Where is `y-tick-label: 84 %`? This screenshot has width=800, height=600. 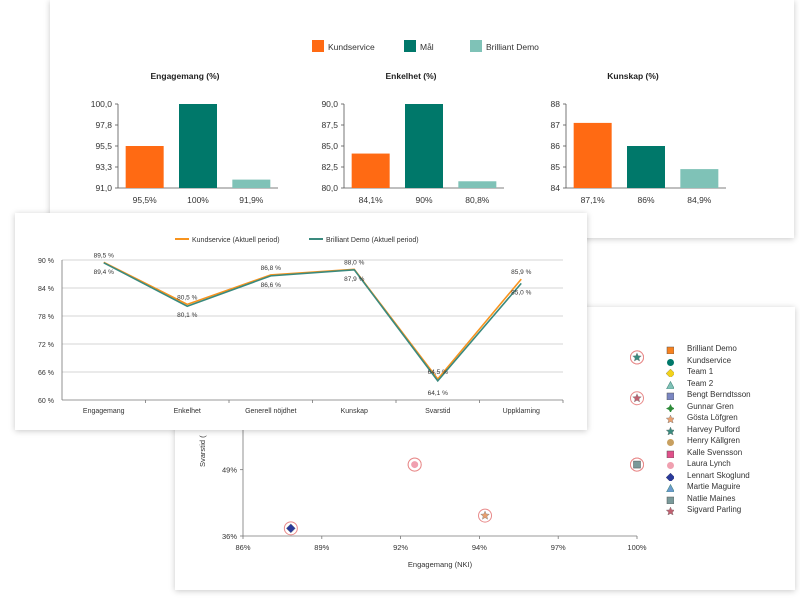 y-tick-label: 84 % is located at coordinates (46, 289).